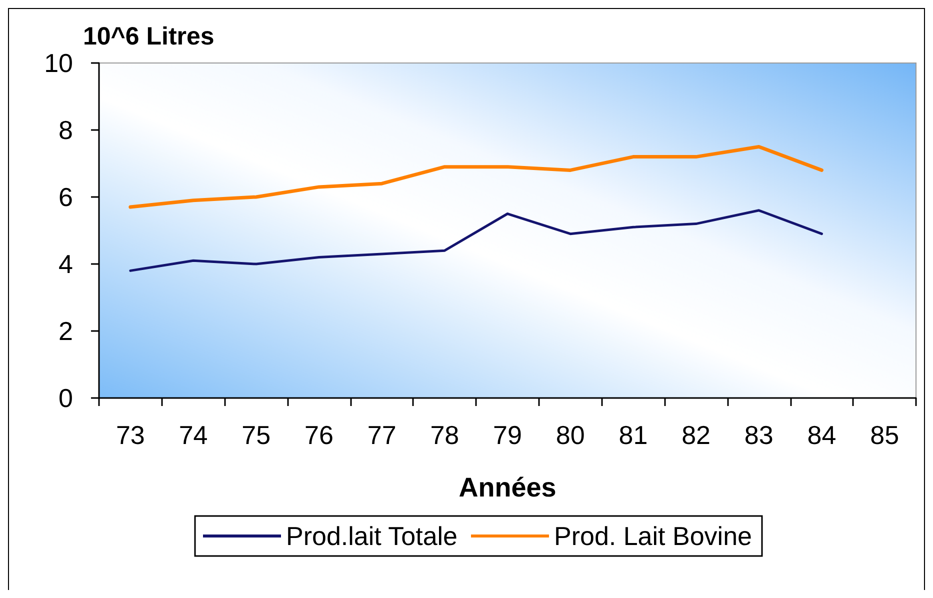 The image size is (933, 598). Describe the element at coordinates (821, 435) in the screenshot. I see `x-tick-label: 84` at that location.